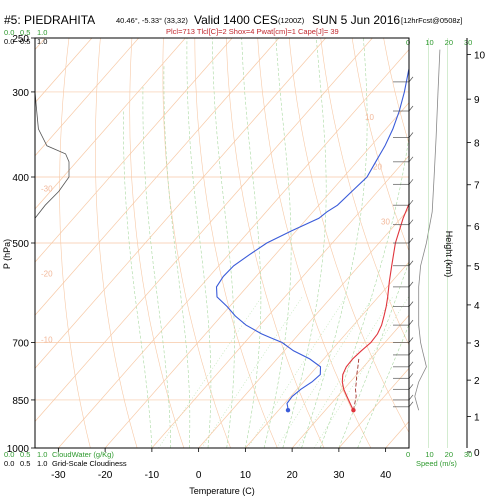  Describe the element at coordinates (20, 244) in the screenshot. I see `pressure-tick-label: 500` at that location.